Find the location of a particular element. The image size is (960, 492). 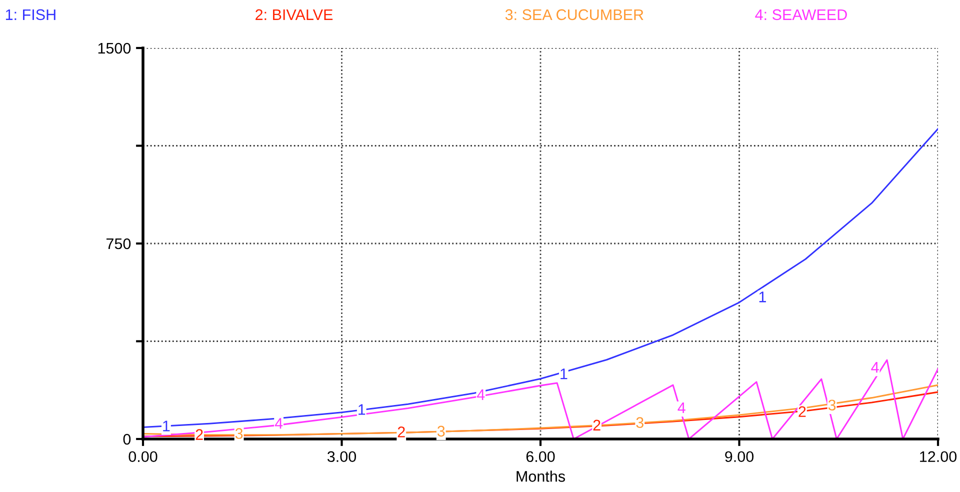

x-tick-label: 12.00 is located at coordinates (938, 456).